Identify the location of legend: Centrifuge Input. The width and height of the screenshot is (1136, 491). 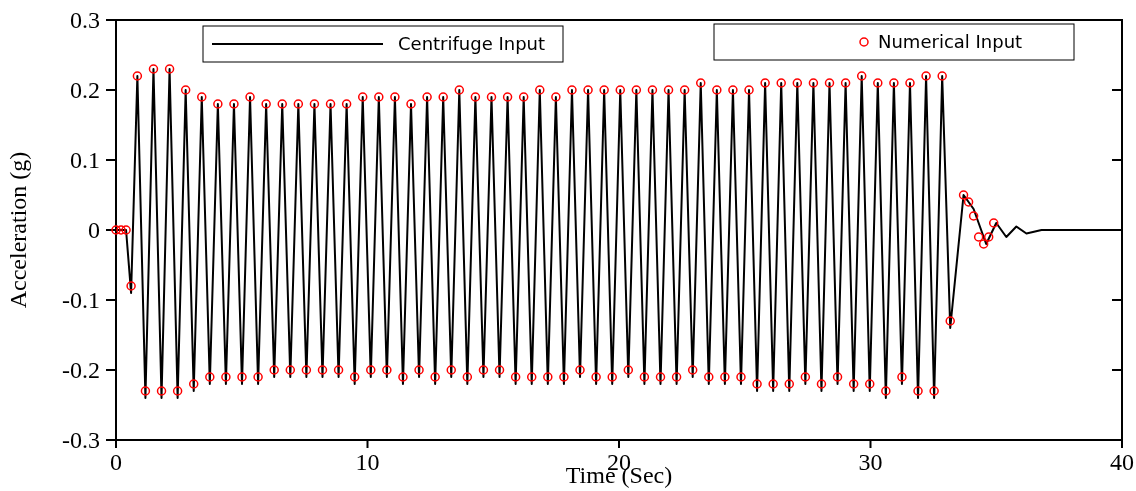
(383, 44).